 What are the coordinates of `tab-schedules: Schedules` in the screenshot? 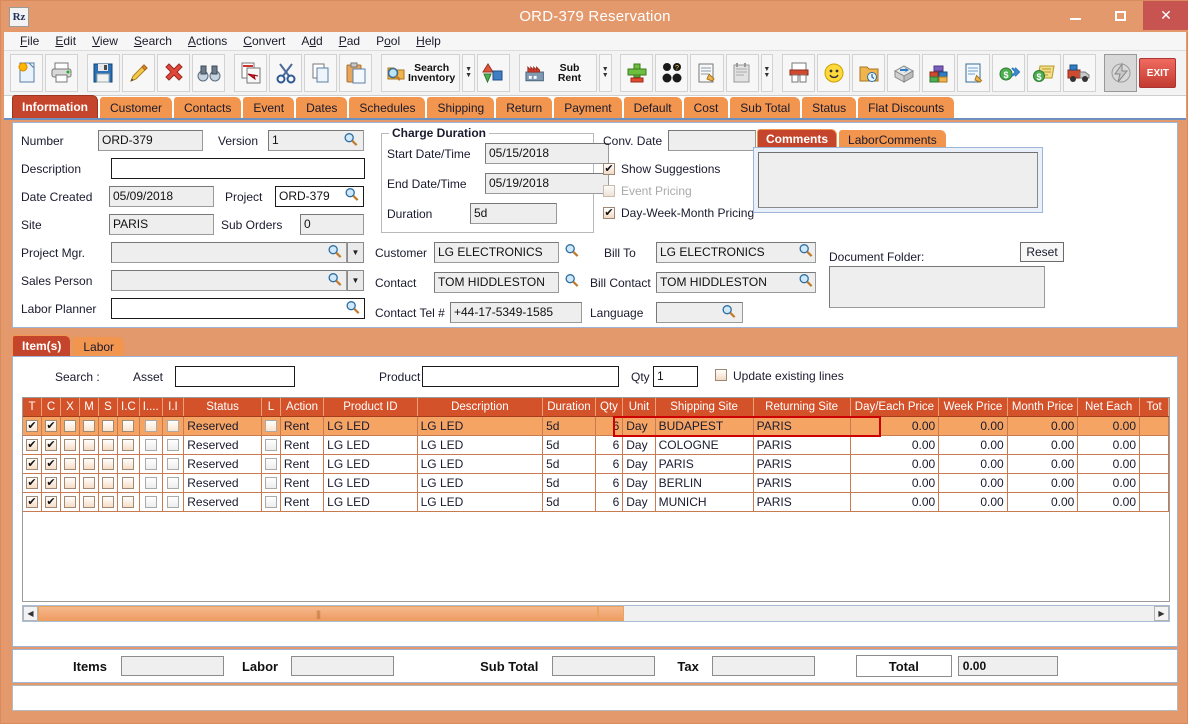 It's located at (387, 107).